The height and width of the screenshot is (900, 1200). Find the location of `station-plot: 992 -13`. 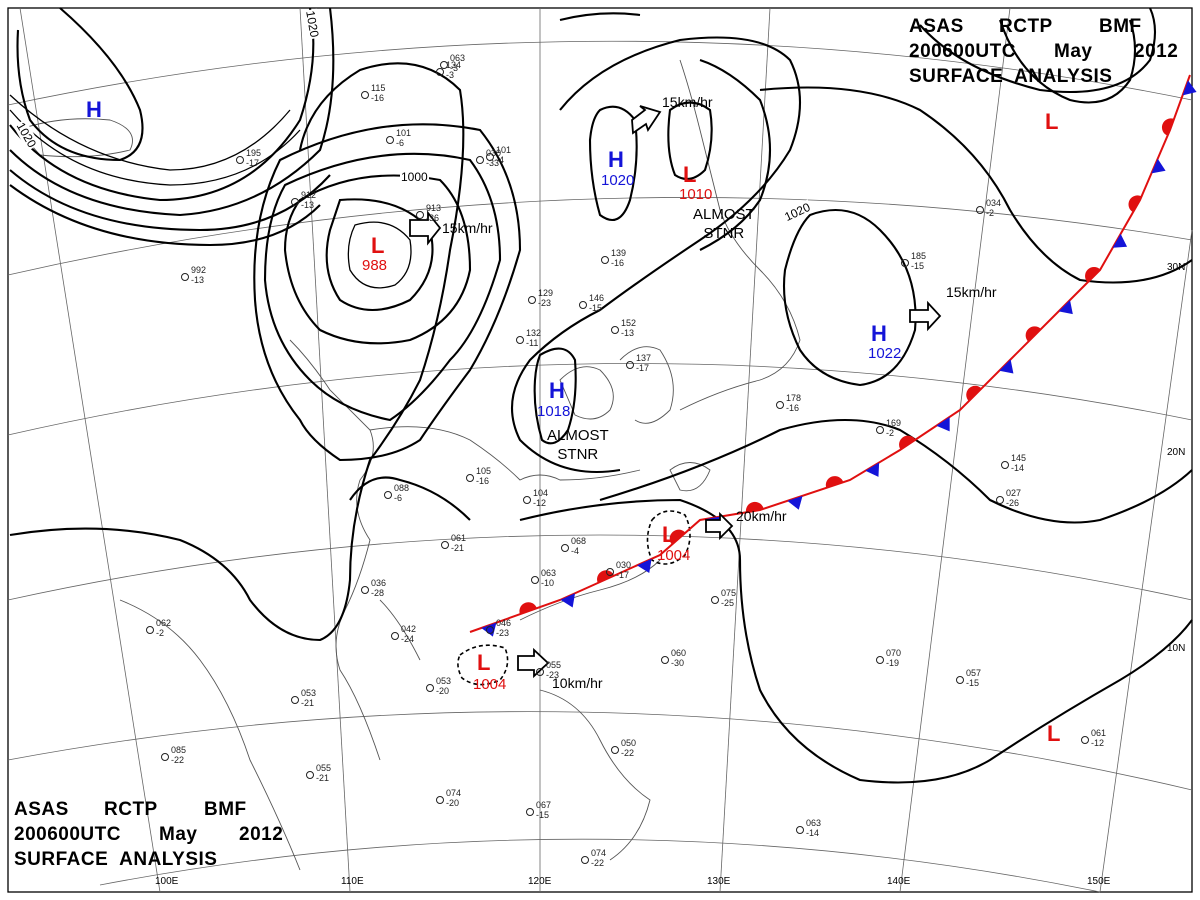

station-plot: 992 -13 is located at coordinates (198, 275).